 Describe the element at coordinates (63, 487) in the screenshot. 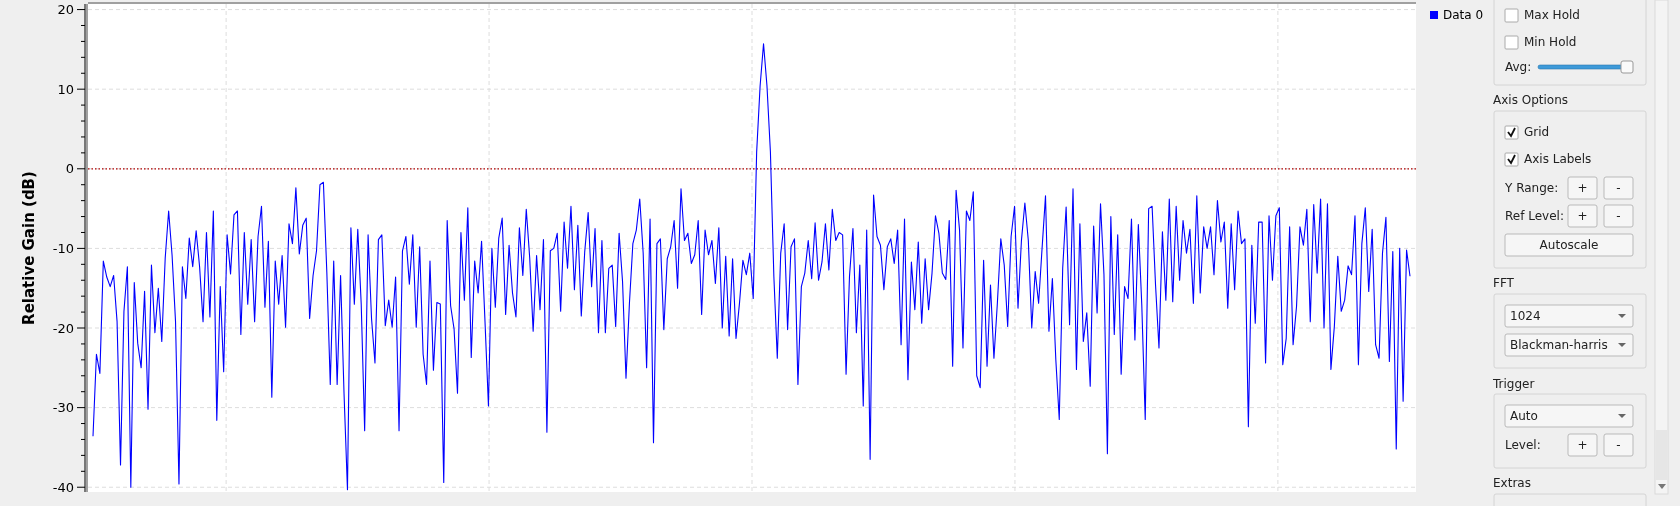

I see `y-tick-label: -40` at that location.